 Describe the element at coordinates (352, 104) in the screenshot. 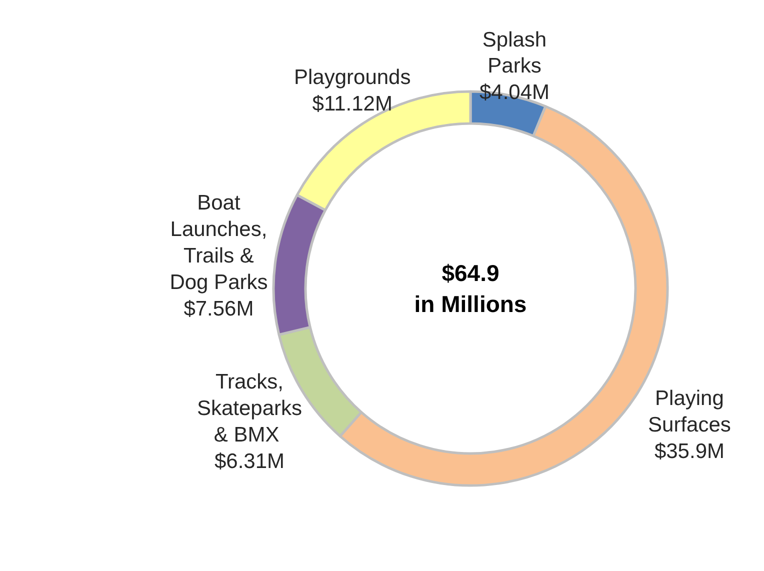

I see `data-label: $11.12M` at that location.